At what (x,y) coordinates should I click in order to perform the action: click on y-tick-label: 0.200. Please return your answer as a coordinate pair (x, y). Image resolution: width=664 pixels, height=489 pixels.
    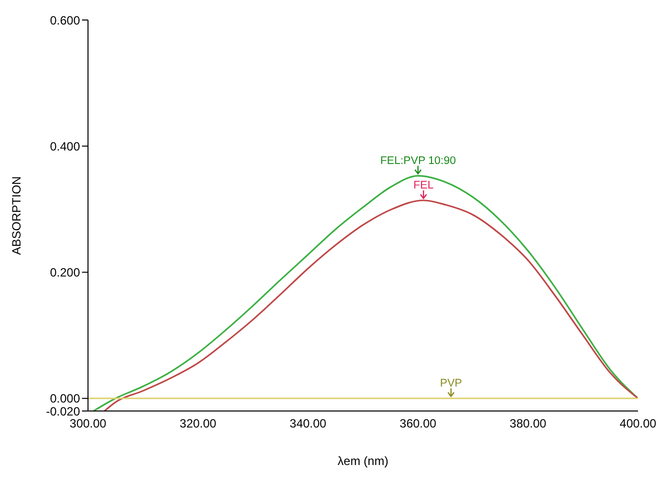
    Looking at the image, I should click on (65, 273).